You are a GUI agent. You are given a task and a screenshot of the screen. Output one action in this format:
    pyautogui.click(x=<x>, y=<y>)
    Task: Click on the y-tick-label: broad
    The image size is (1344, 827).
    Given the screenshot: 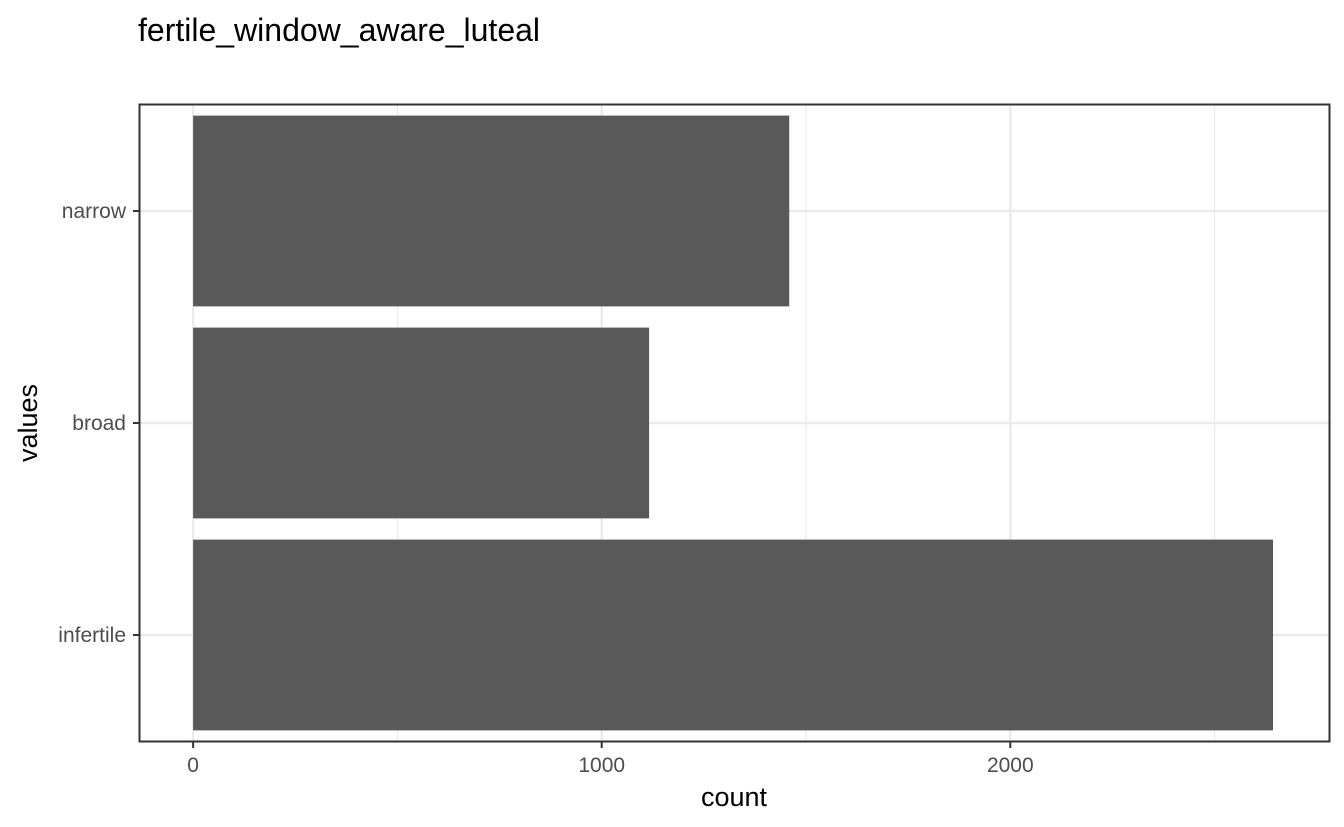 What is the action you would take?
    pyautogui.click(x=99, y=423)
    